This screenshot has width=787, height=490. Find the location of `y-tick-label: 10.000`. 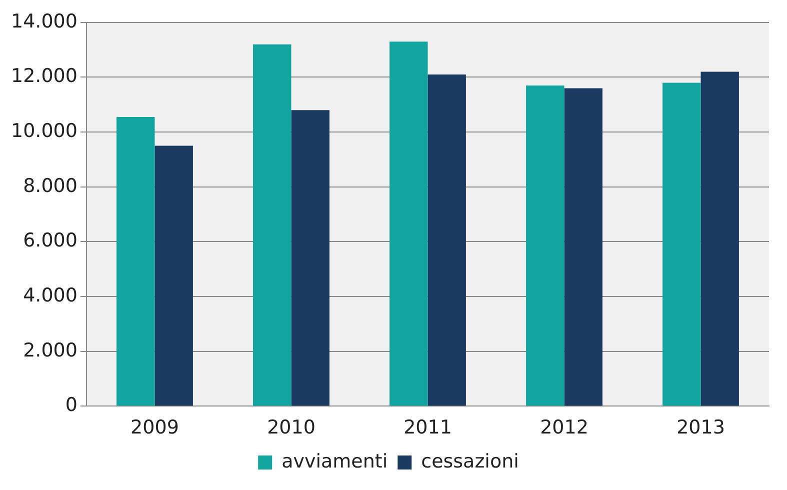

y-tick-label: 10.000 is located at coordinates (44, 131).